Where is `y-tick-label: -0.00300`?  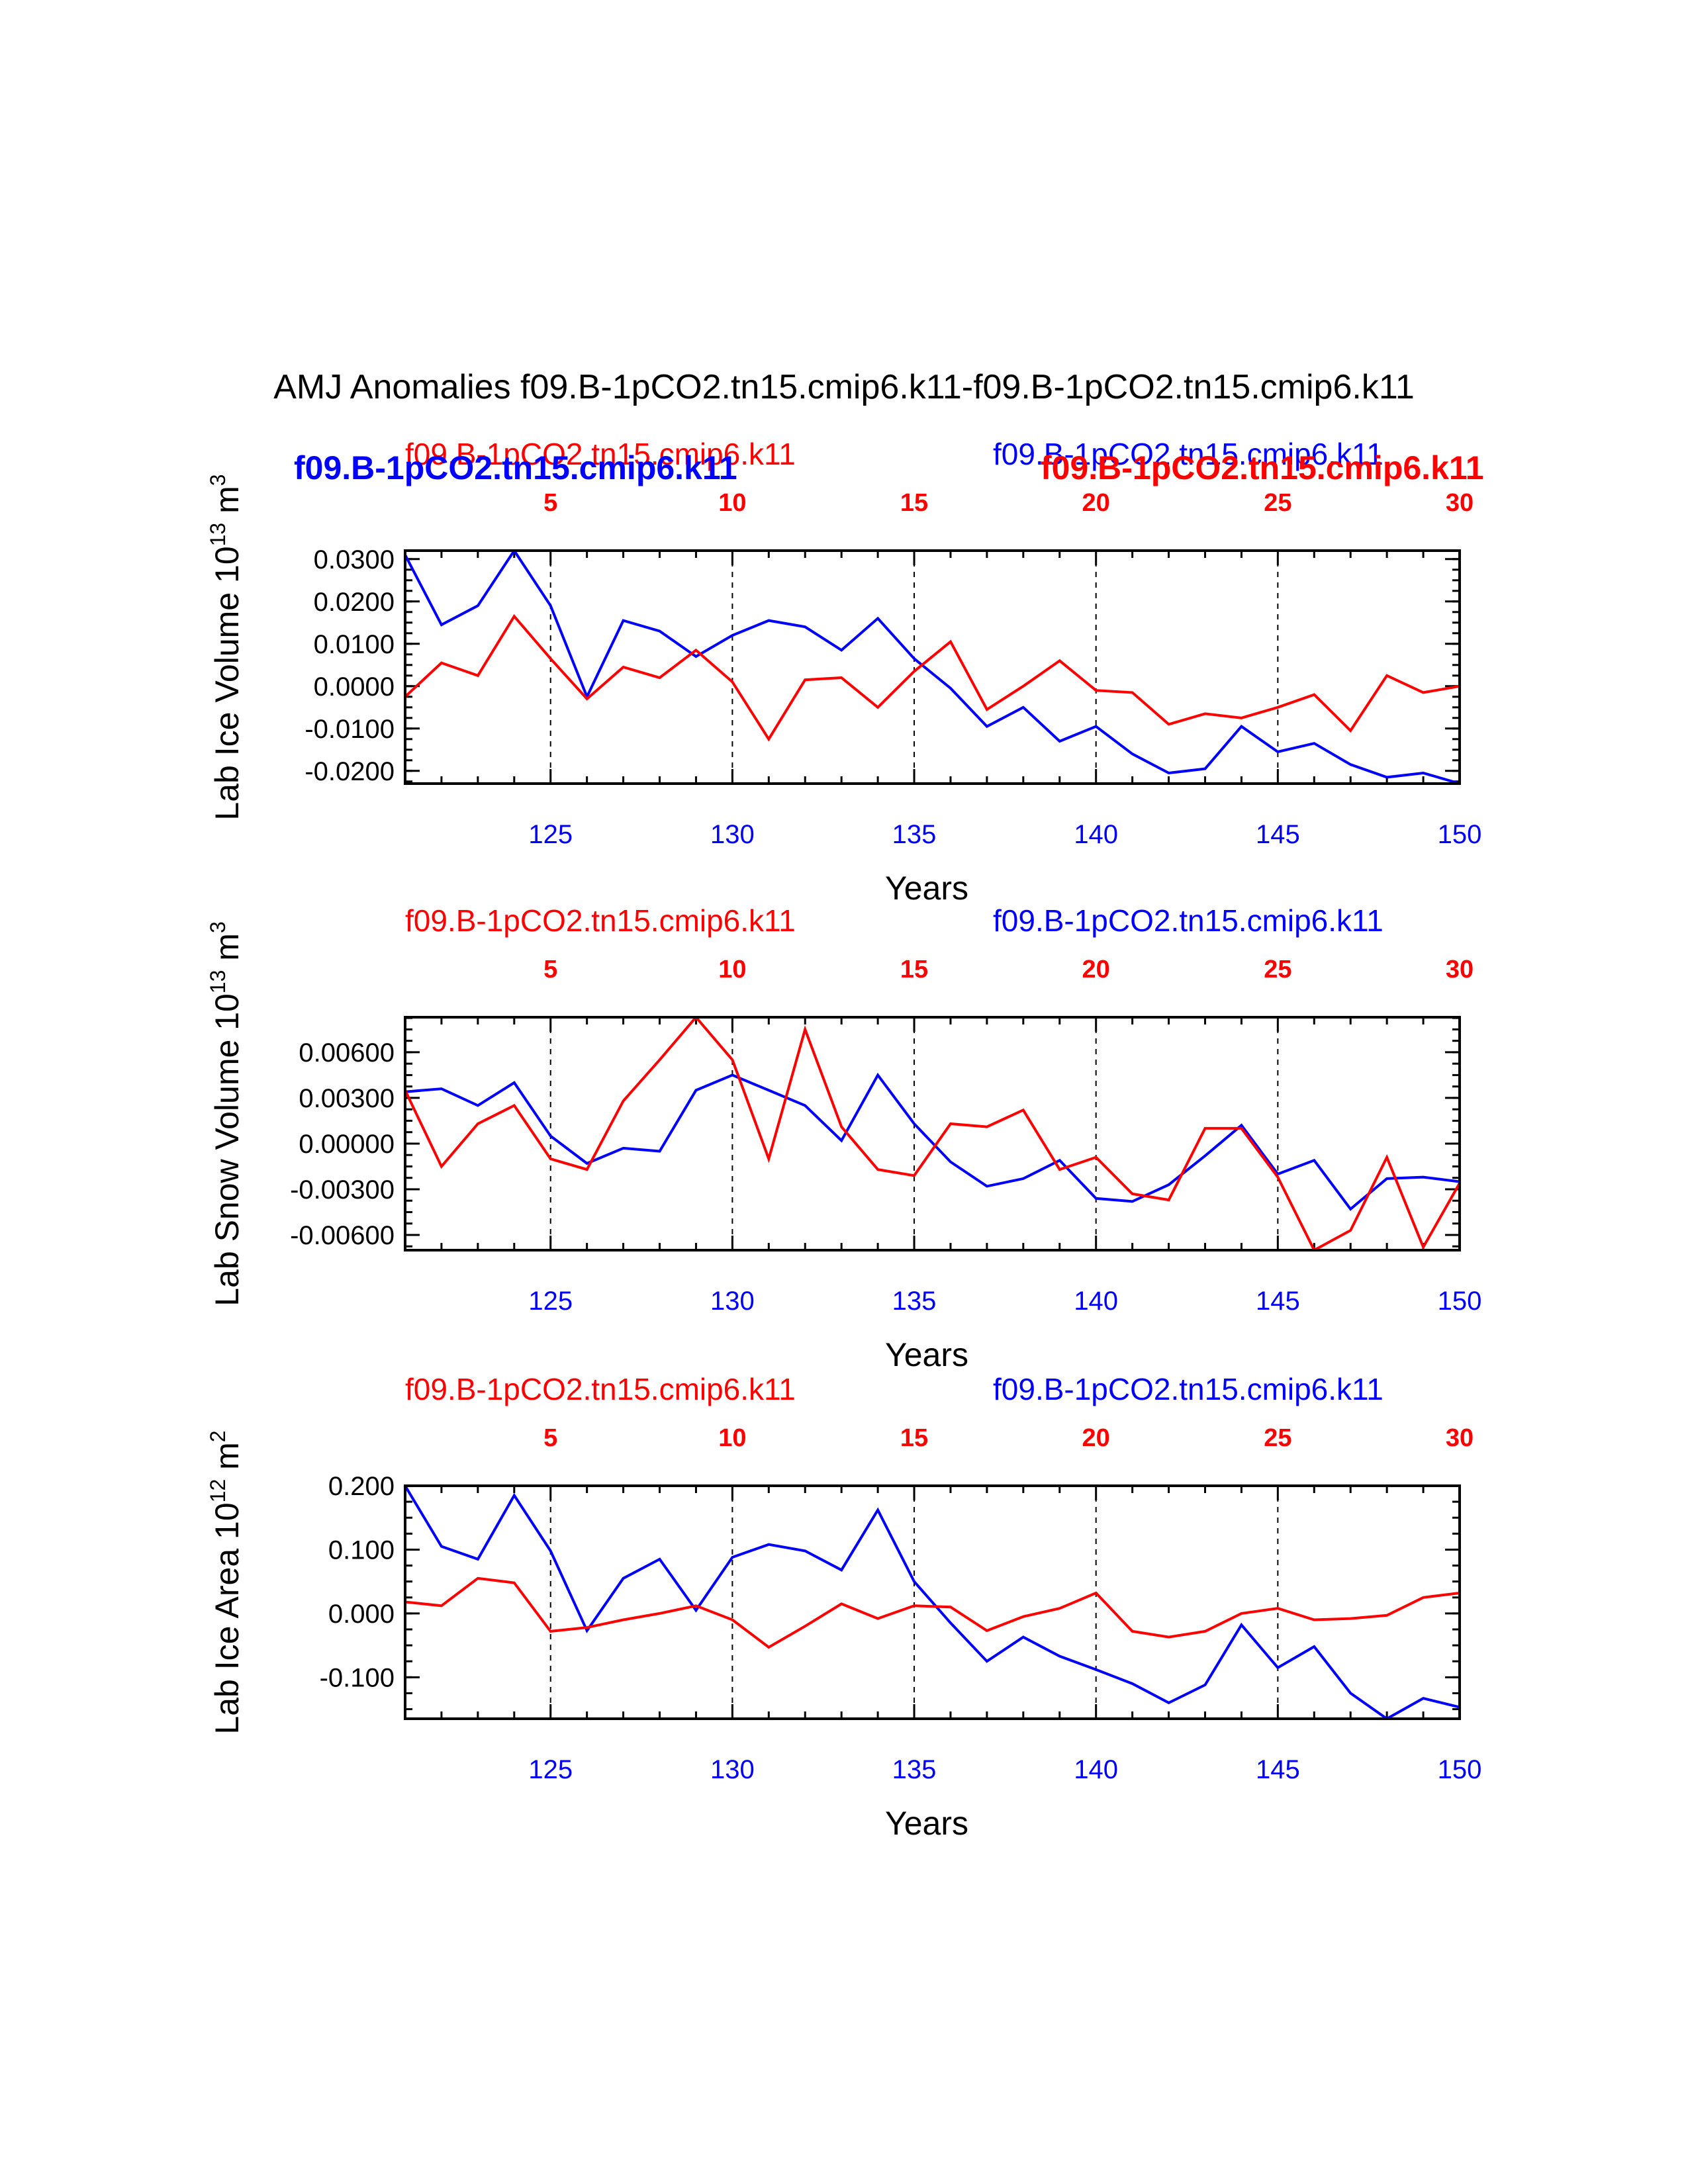
y-tick-label: -0.00300 is located at coordinates (342, 1190).